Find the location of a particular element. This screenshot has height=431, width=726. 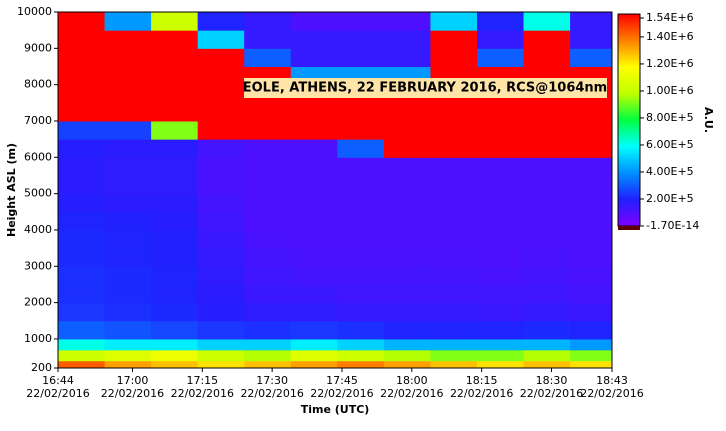

colorbar-under is located at coordinates (629, 228).